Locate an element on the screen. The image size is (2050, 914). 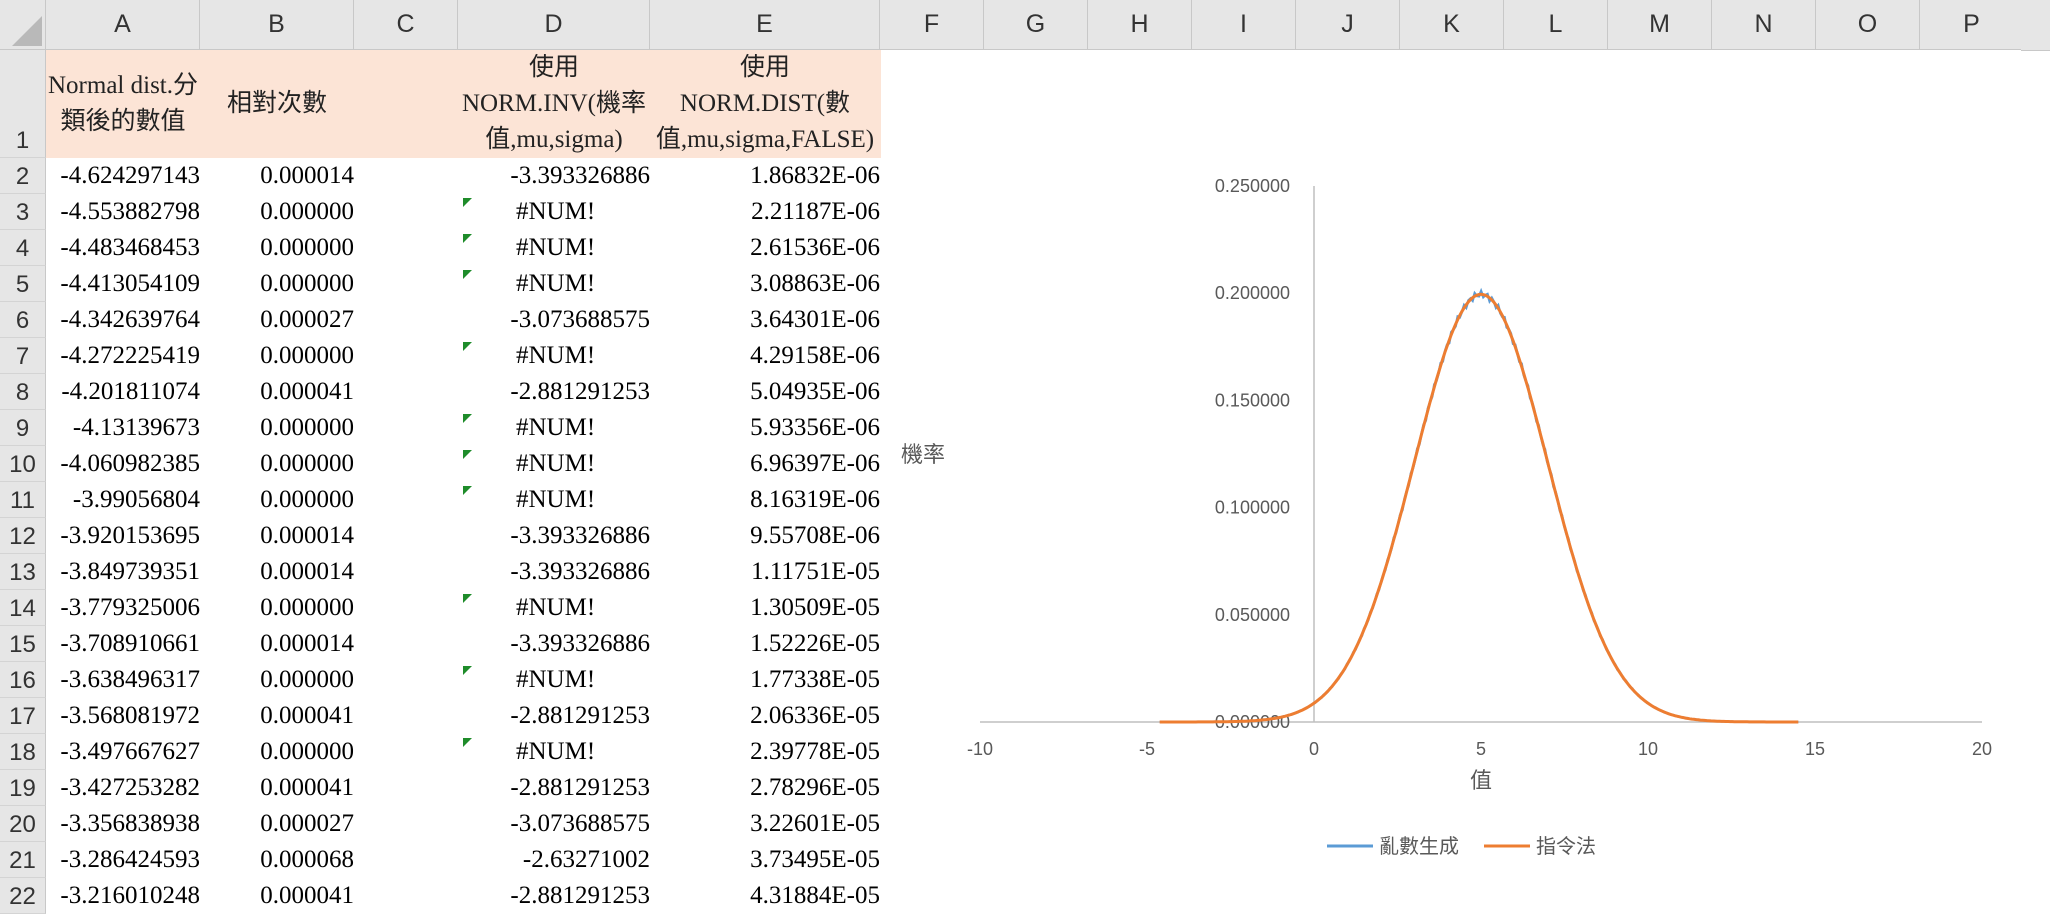
row-header-2: 2 is located at coordinates (23, 176).